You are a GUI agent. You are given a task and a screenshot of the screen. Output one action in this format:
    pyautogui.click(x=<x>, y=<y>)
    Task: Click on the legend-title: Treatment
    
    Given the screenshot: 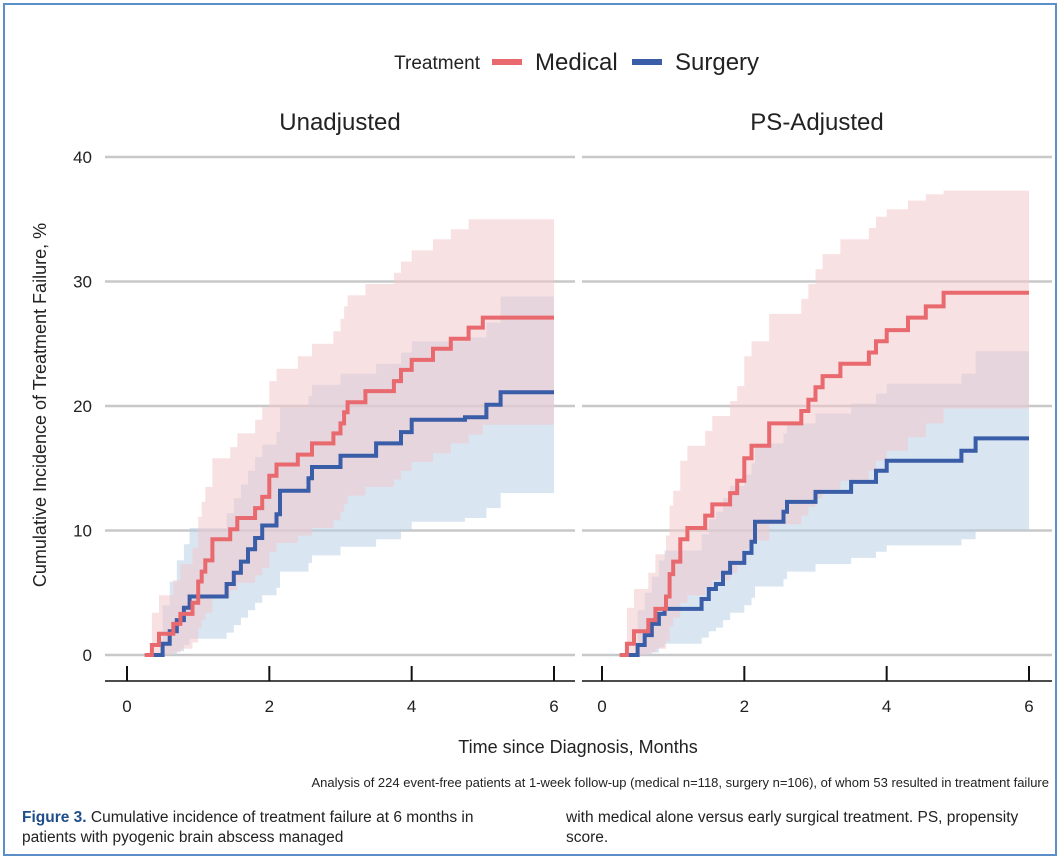 What is the action you would take?
    pyautogui.click(x=437, y=63)
    